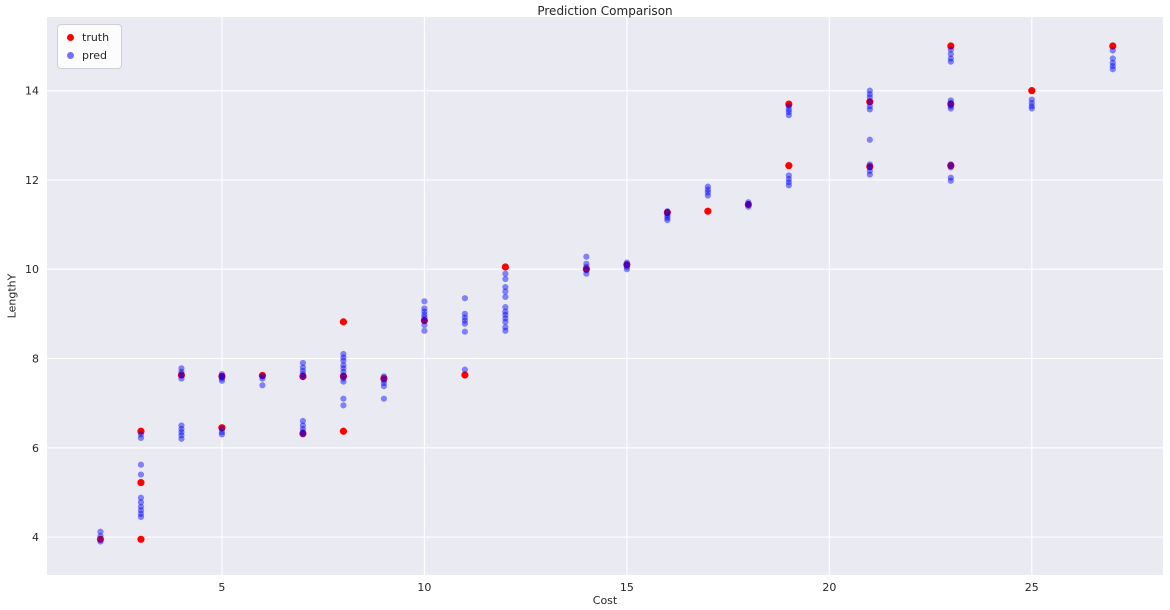 This screenshot has width=1170, height=610. What do you see at coordinates (424, 587) in the screenshot?
I see `x-tick-label: 10` at bounding box center [424, 587].